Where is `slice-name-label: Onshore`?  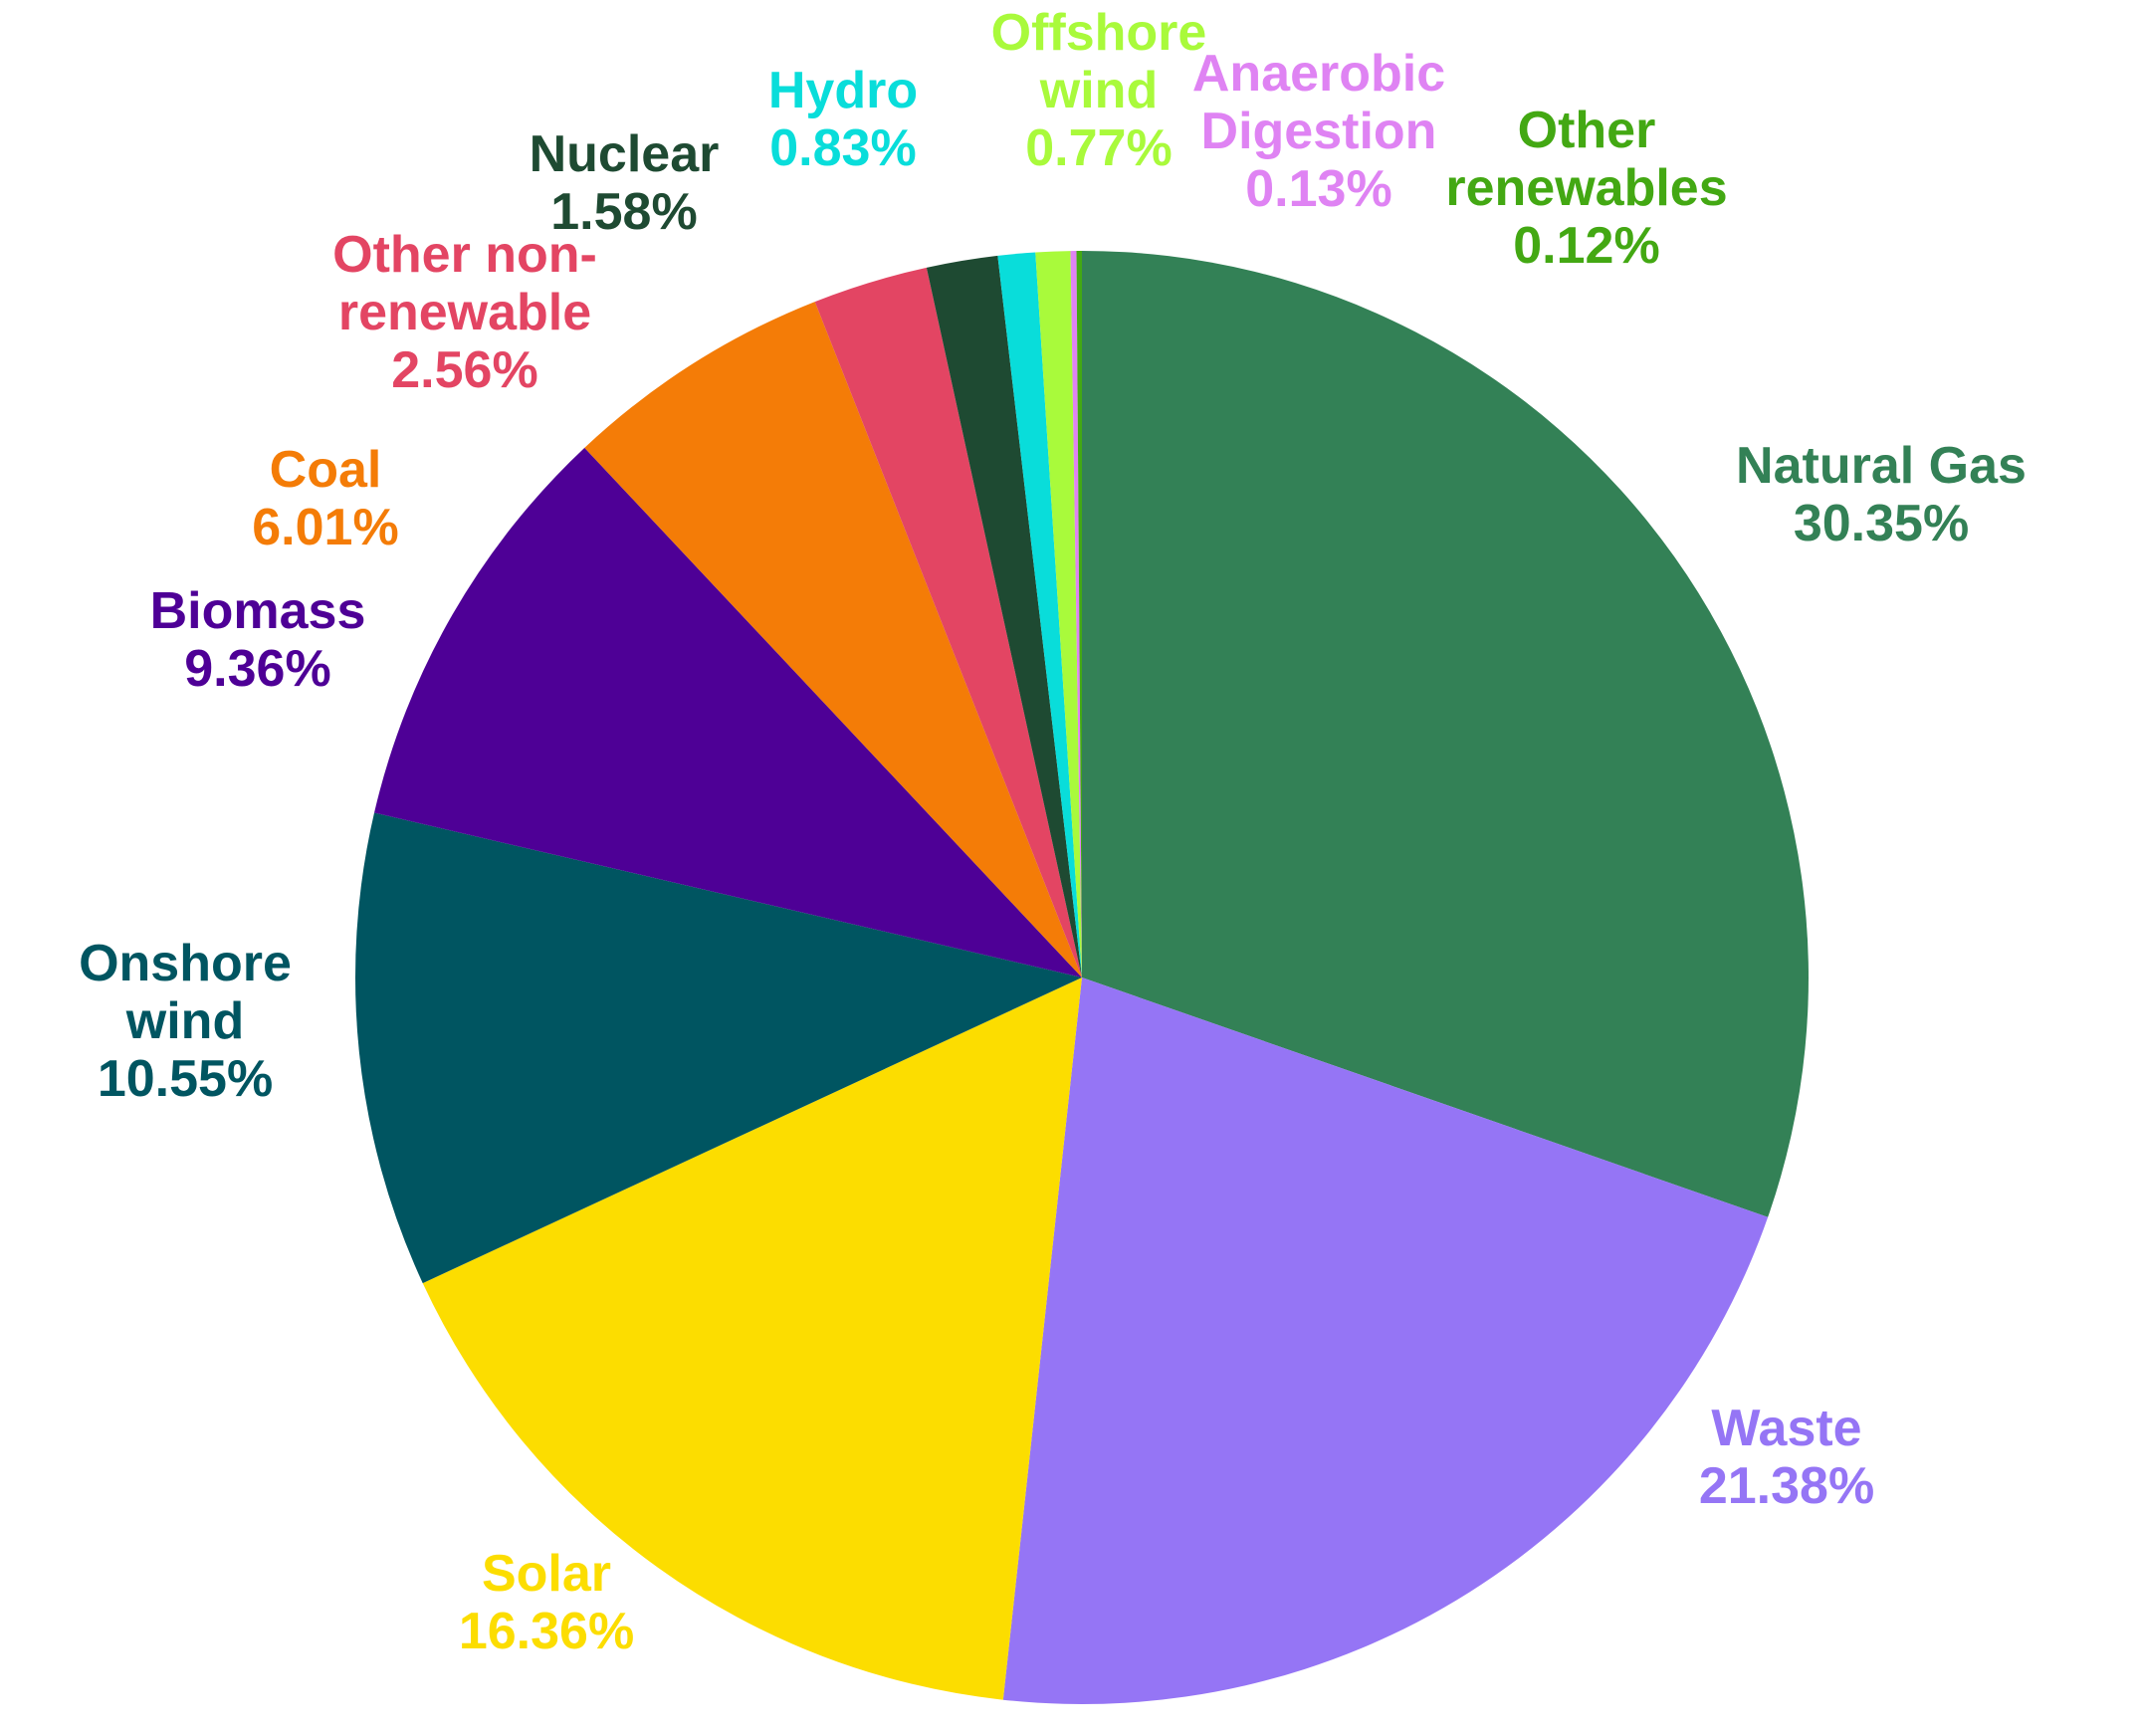
slice-name-label: Onshore is located at coordinates (185, 964).